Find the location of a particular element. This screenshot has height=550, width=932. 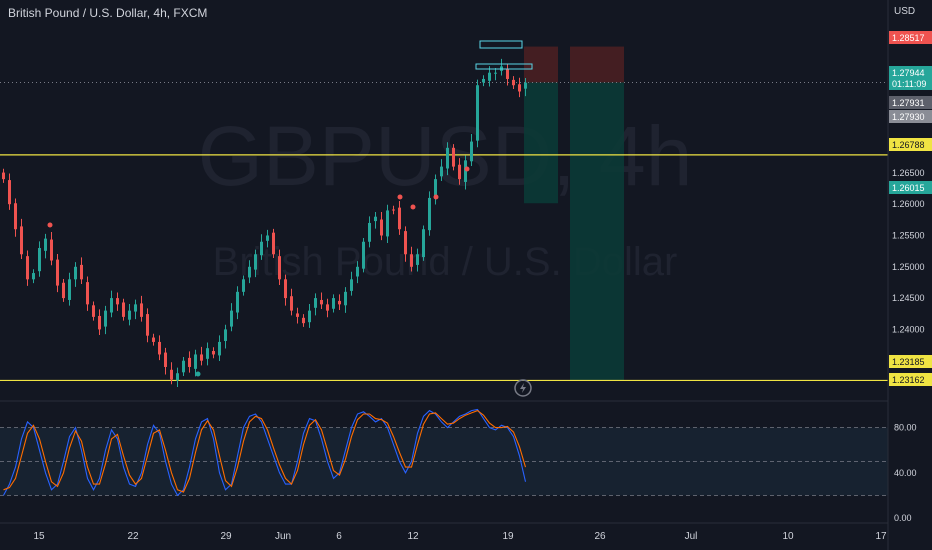

target-zone-left is located at coordinates (541, 143).